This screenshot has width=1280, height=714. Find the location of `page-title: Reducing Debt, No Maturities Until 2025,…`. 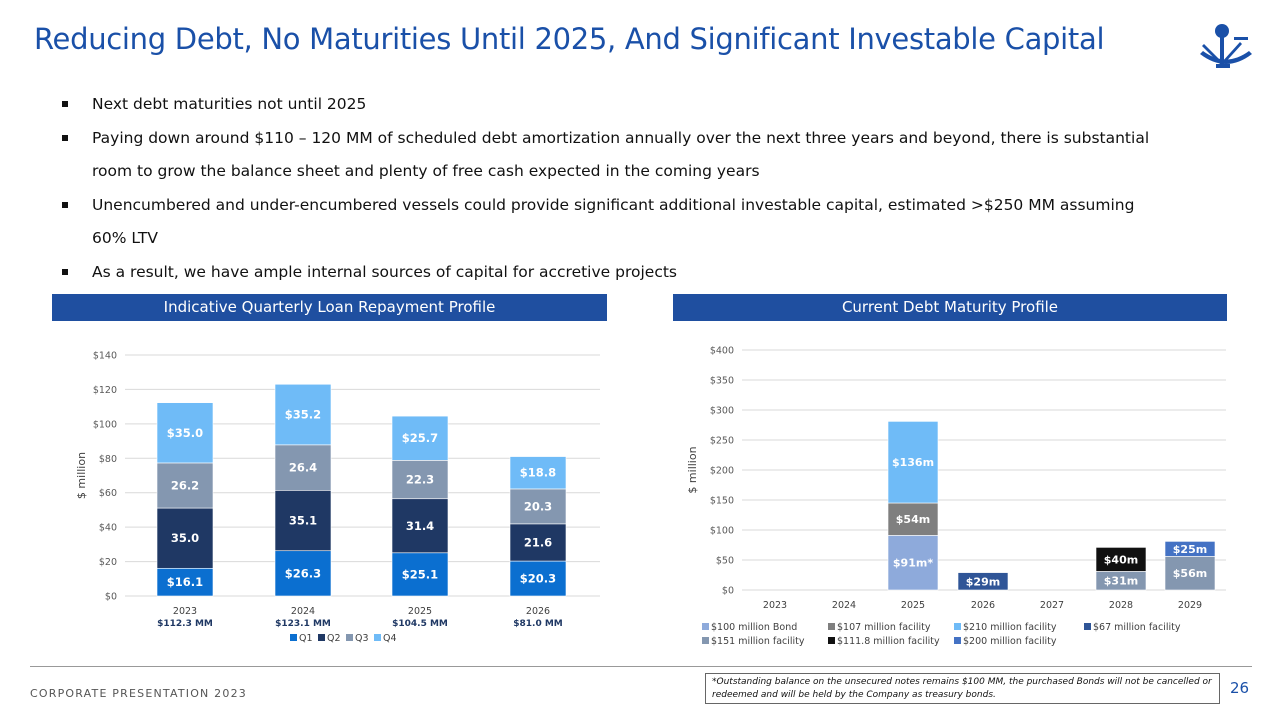

page-title: Reducing Debt, No Maturities Until 2025,… is located at coordinates (569, 39).